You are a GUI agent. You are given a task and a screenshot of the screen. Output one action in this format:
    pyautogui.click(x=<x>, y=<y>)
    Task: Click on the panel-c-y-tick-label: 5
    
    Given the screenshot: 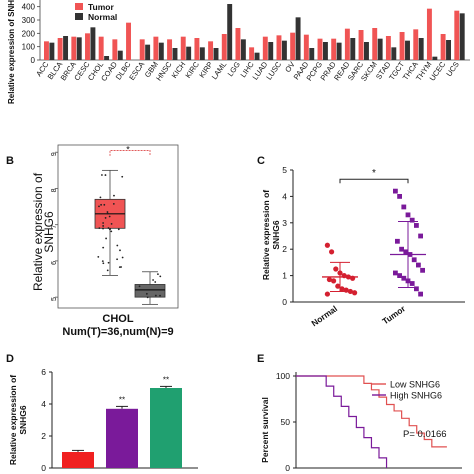 What is the action you would take?
    pyautogui.click(x=284, y=170)
    